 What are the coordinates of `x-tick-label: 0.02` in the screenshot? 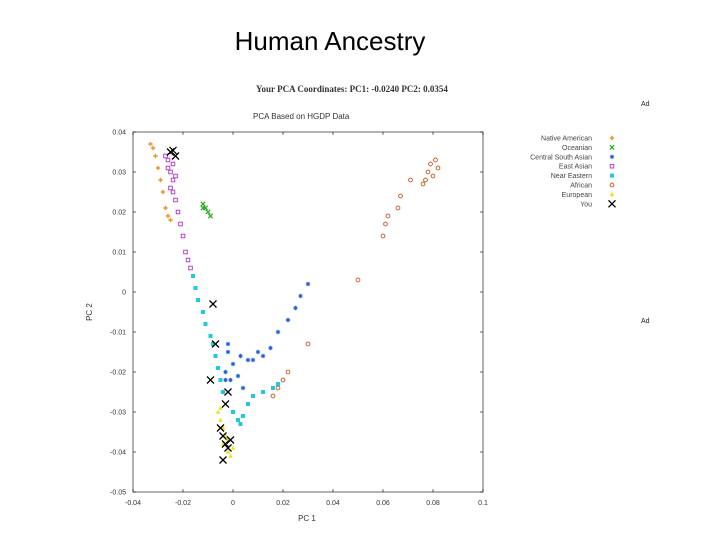 It's located at (283, 503).